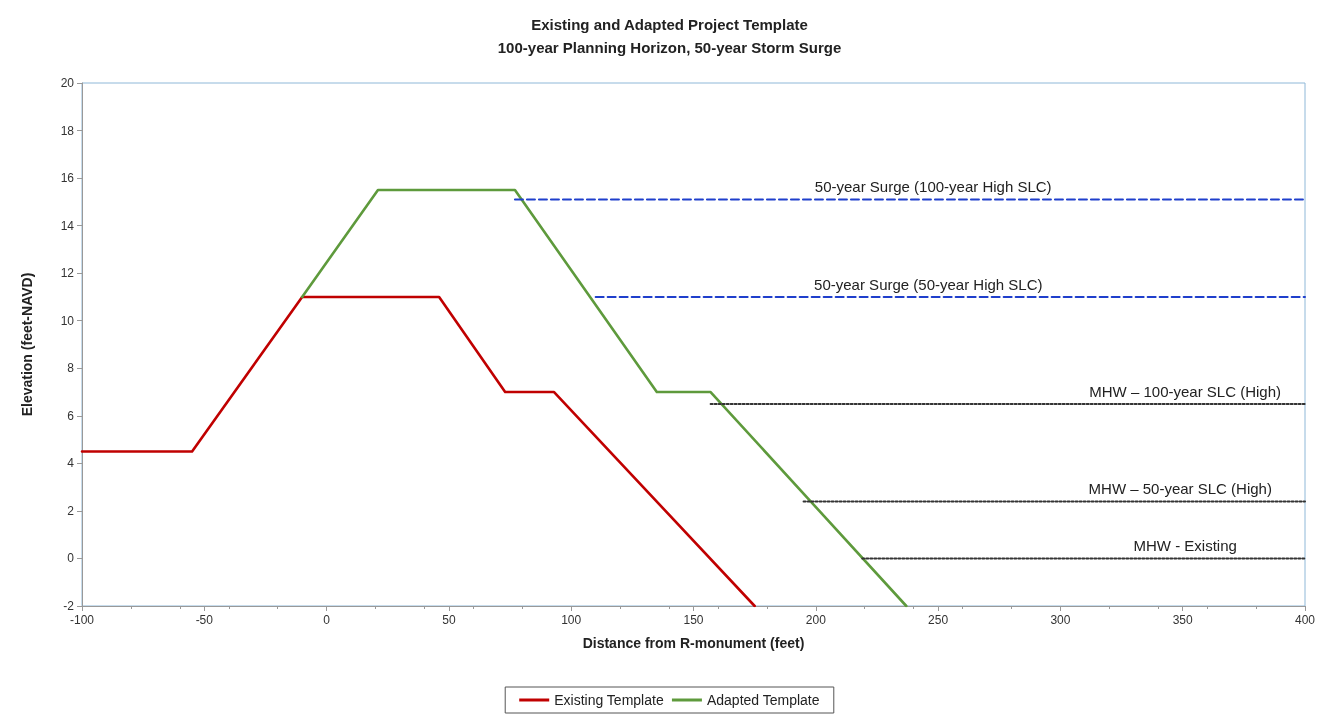 The width and height of the screenshot is (1339, 721). Describe the element at coordinates (67, 83) in the screenshot. I see `y-tick-label: 20` at that location.